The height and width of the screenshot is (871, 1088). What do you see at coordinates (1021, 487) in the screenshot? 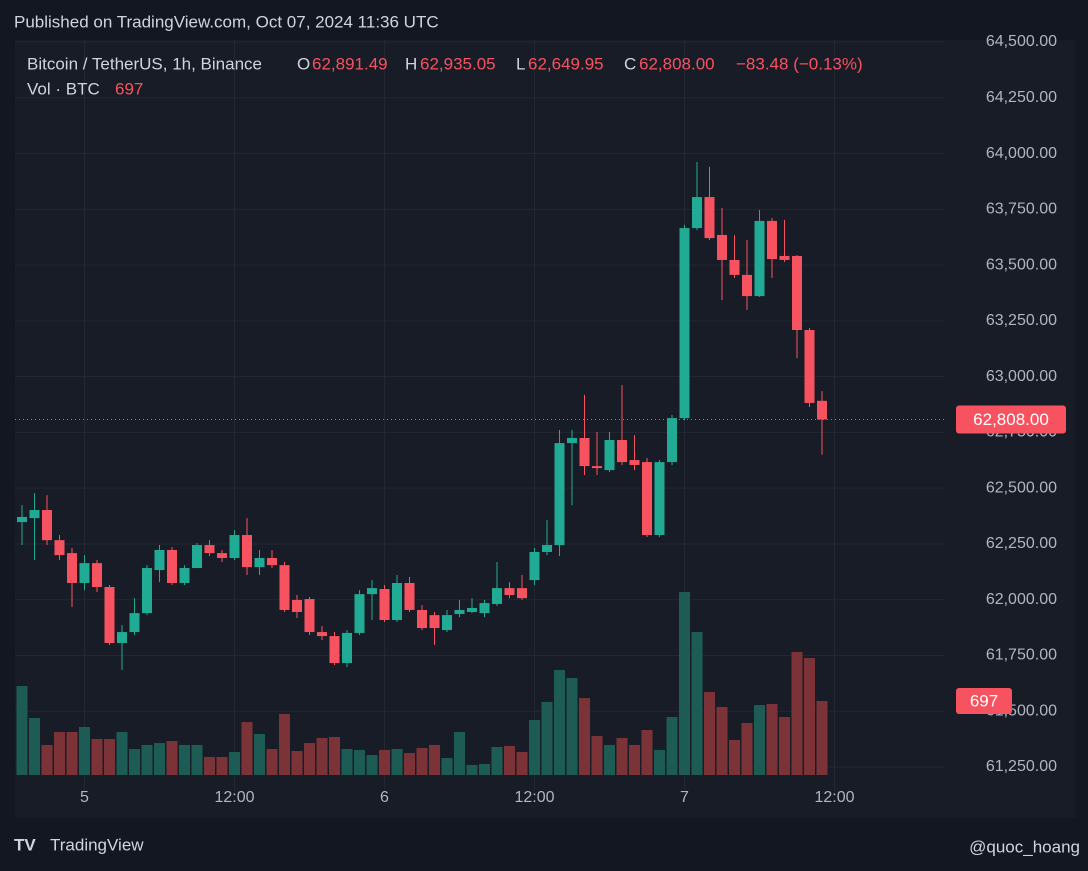
I see `y-tick-label: 62,500.00` at bounding box center [1021, 487].